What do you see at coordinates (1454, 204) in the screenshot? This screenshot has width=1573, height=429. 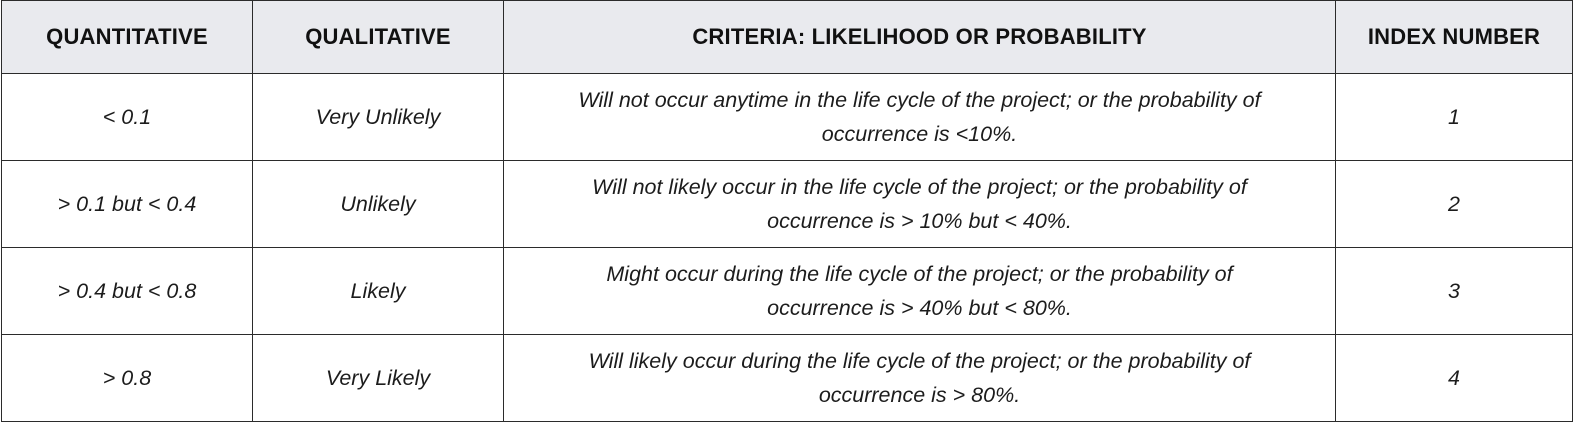 I see `index-number-cell: 2` at bounding box center [1454, 204].